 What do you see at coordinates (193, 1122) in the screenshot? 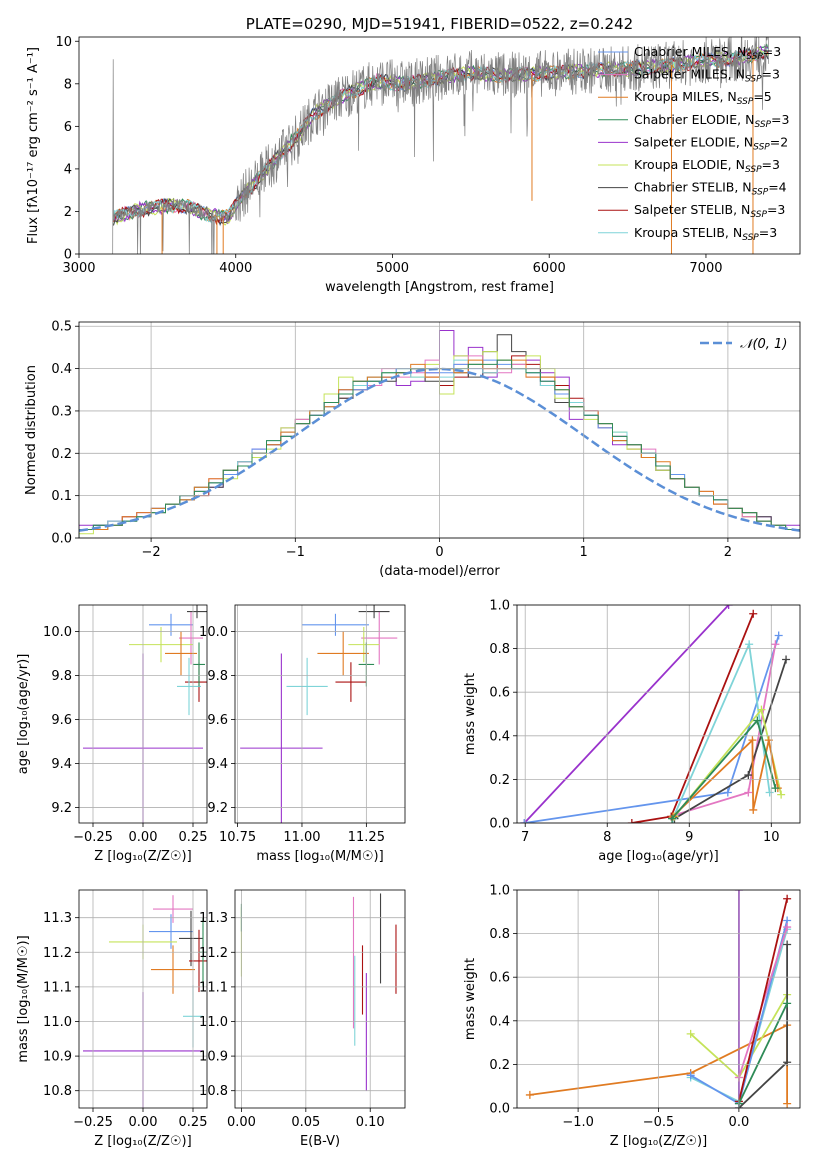
I see `x-tick-label: 0.25` at bounding box center [193, 1122].